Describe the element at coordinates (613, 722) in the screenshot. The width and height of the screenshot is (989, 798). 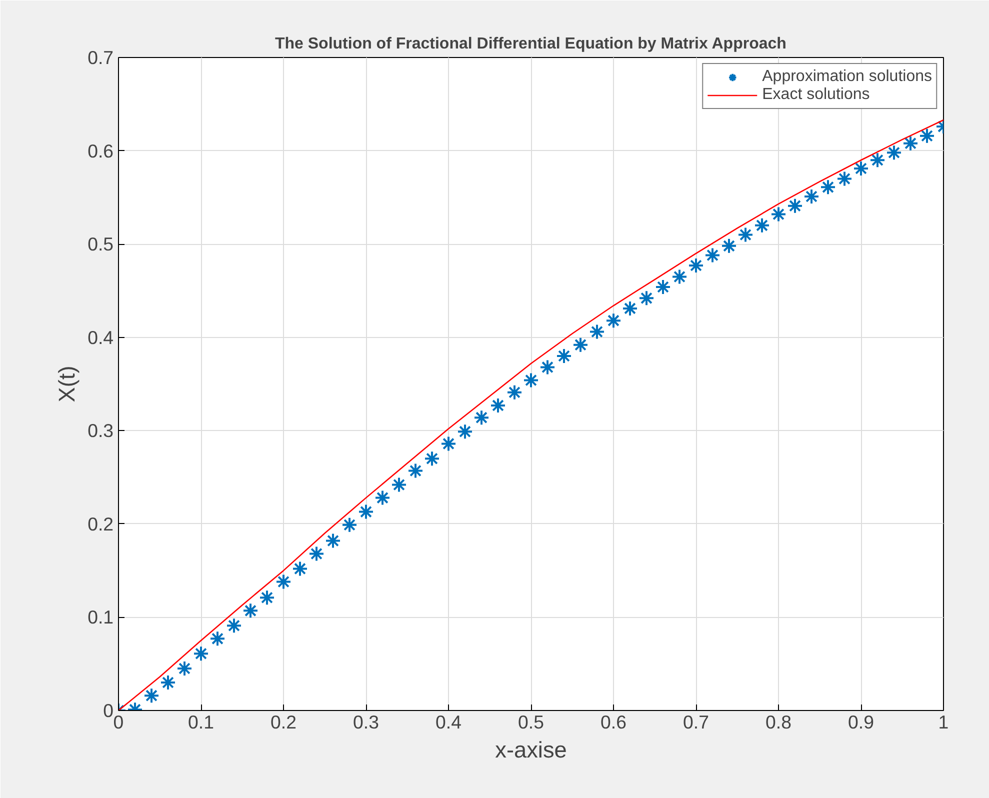
I see `x-tick-label: 0.6` at that location.